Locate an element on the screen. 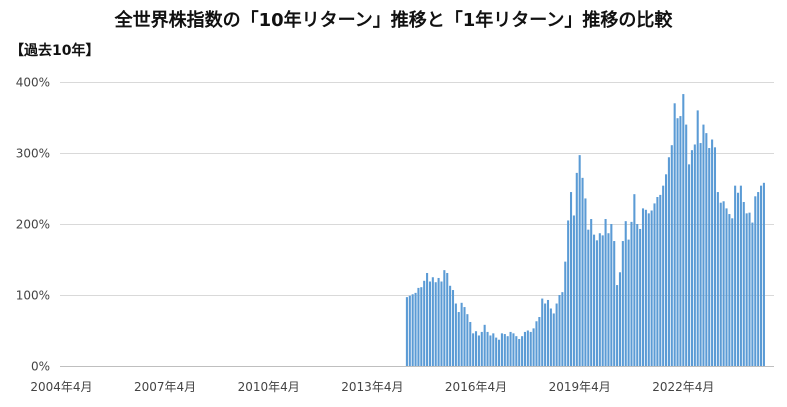  y-tick-label: 200% is located at coordinates (33, 225).